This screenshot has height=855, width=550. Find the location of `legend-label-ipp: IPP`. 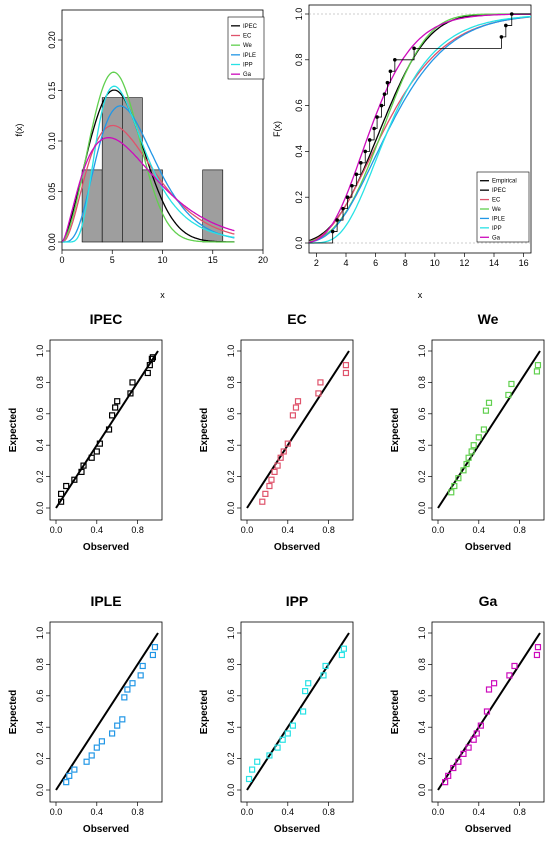

legend-label-ipp: IPP is located at coordinates (248, 66).